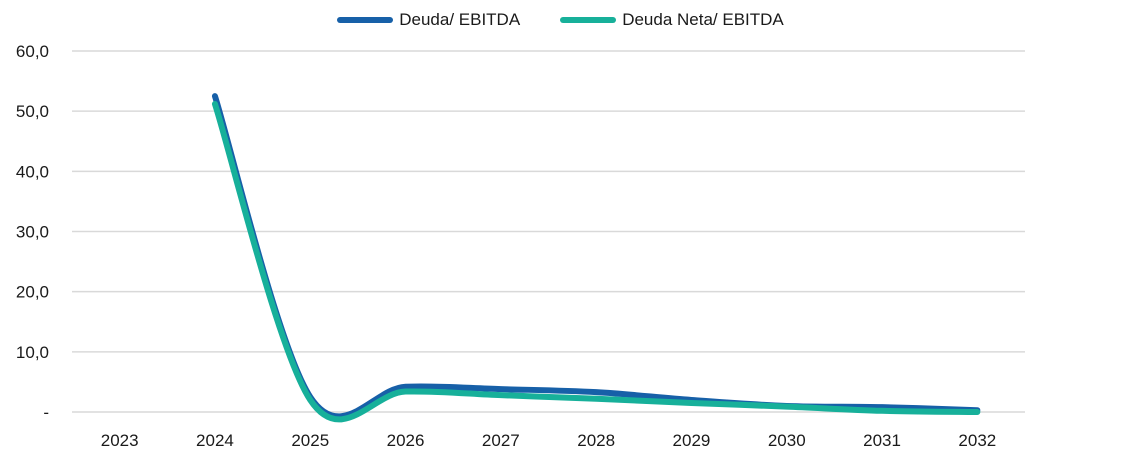  Describe the element at coordinates (32, 232) in the screenshot. I see `y-tick-label-3: 30,0` at that location.